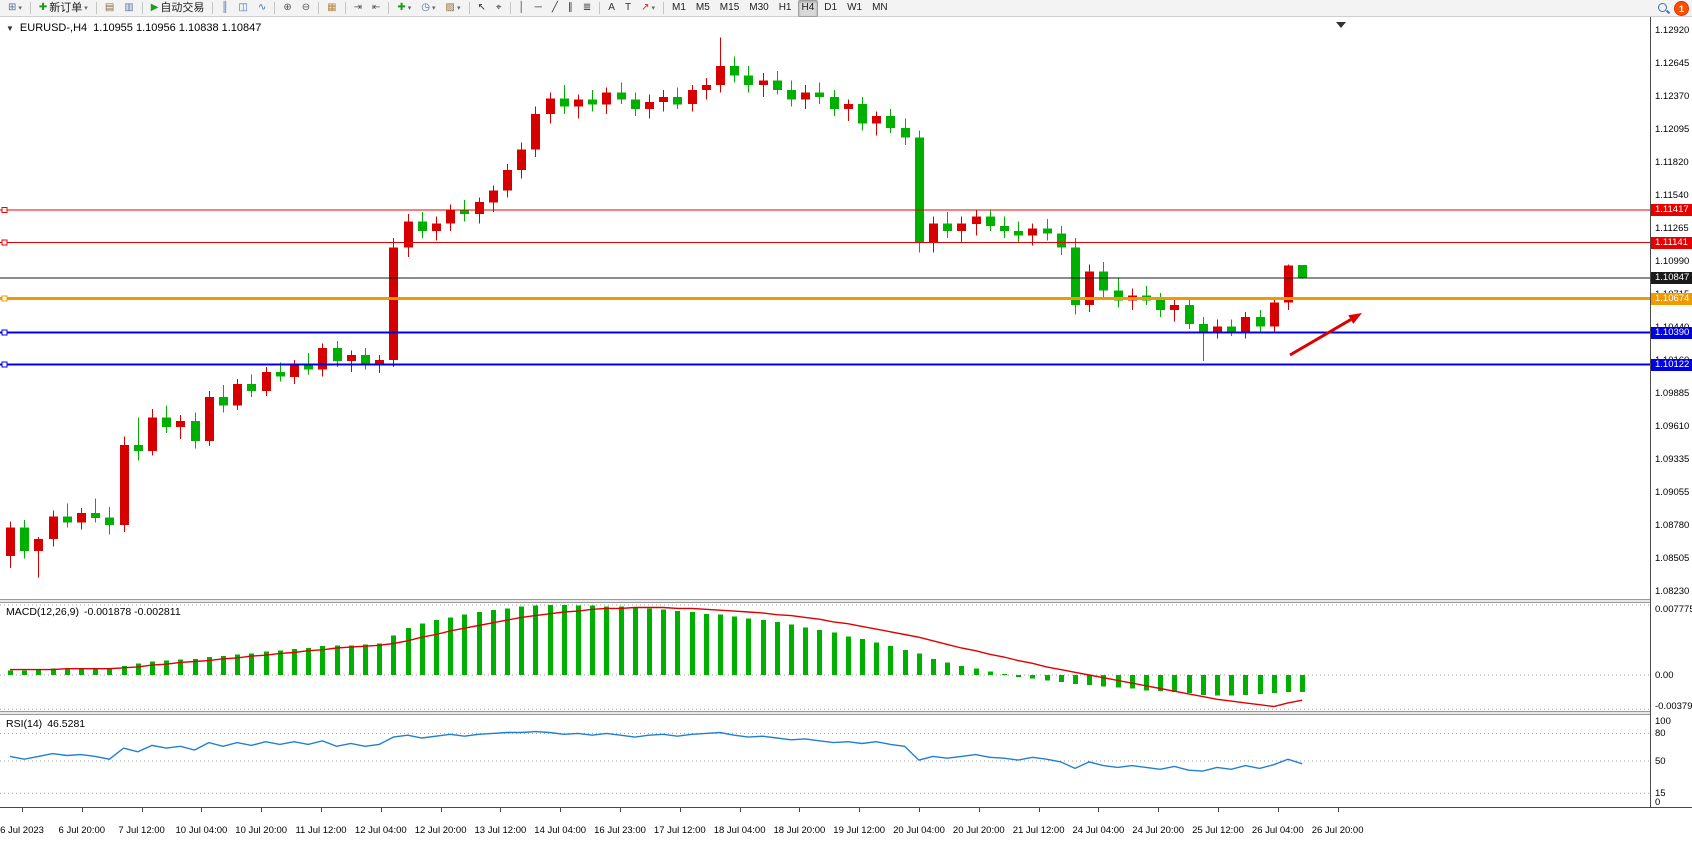 This screenshot has height=845, width=1692. I want to click on pivot-line, so click(825, 298).